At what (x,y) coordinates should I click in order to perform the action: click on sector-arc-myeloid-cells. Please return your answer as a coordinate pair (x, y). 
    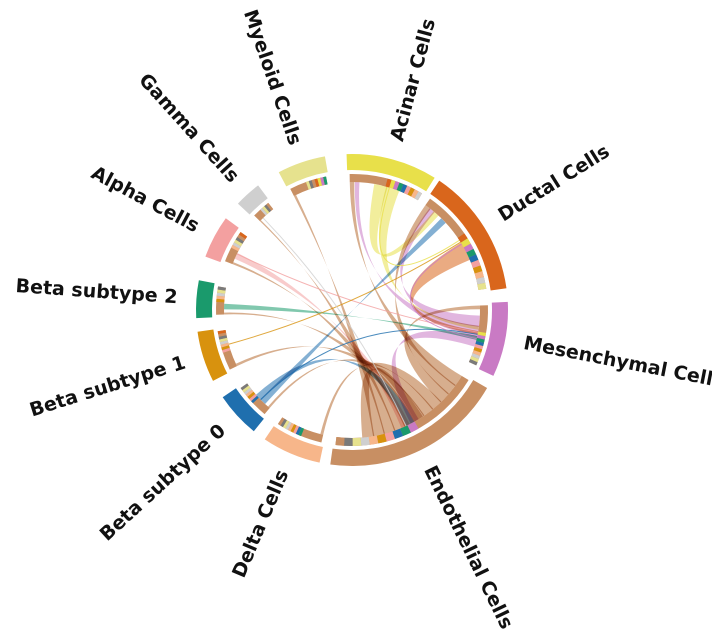
    Looking at the image, I should click on (303, 171).